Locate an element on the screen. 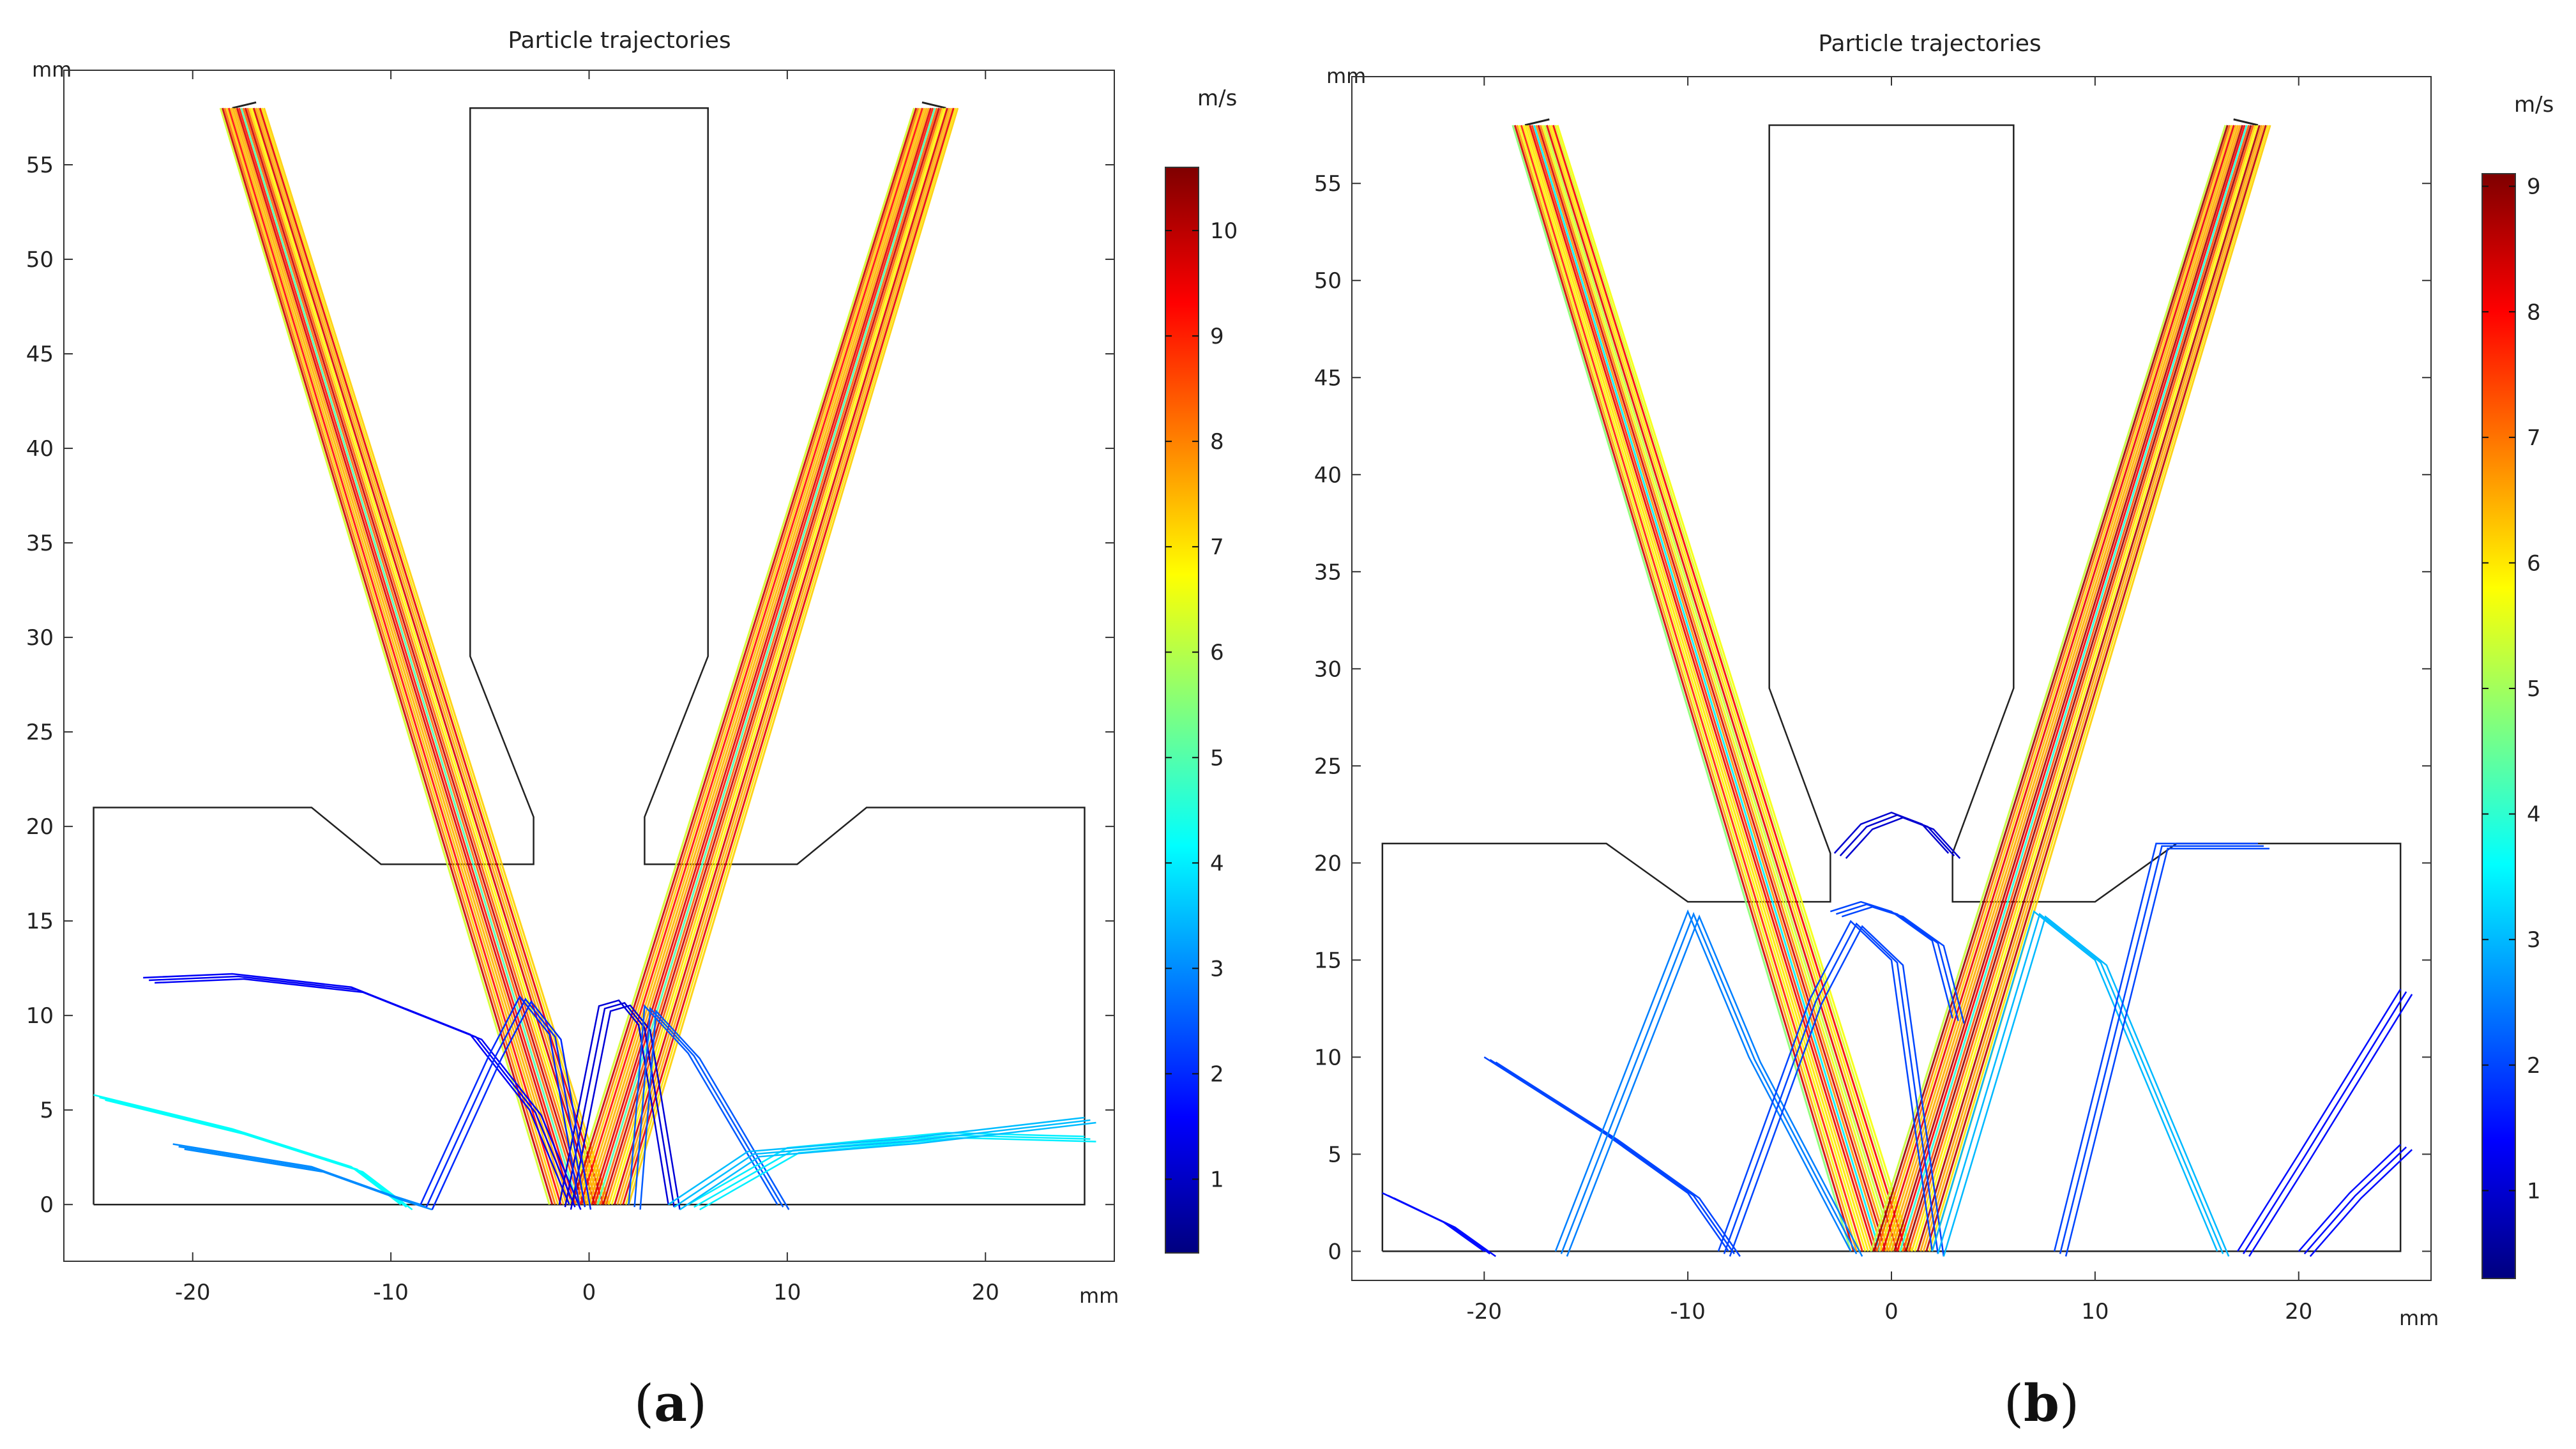 The width and height of the screenshot is (2576, 1449). y-tick-label: 50 is located at coordinates (1328, 281).